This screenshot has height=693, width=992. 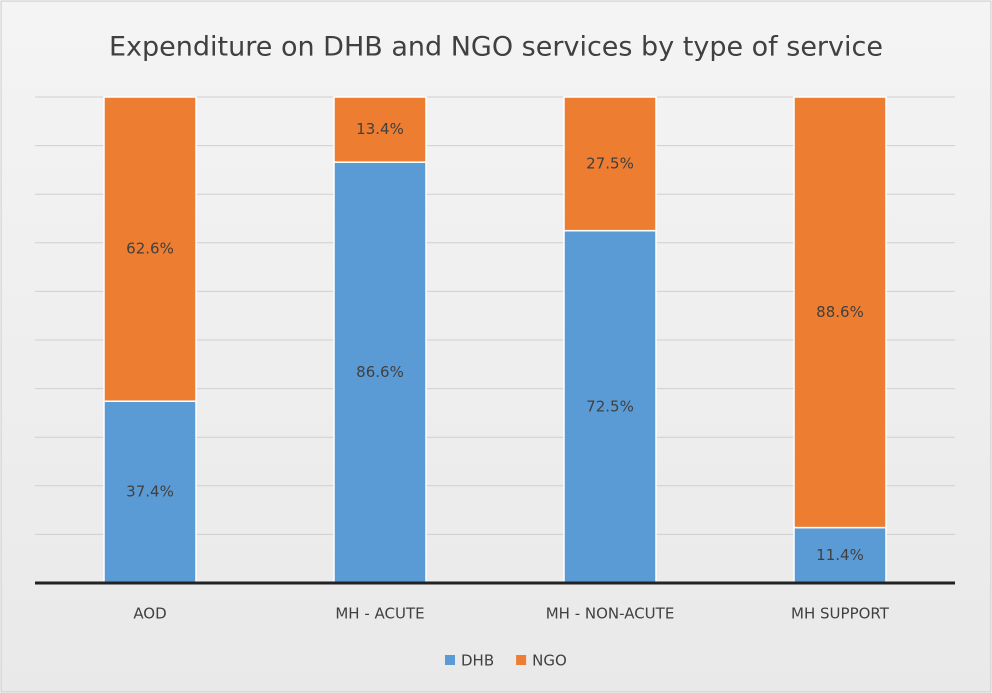 I want to click on data-label: 37.4%, so click(x=150, y=492).